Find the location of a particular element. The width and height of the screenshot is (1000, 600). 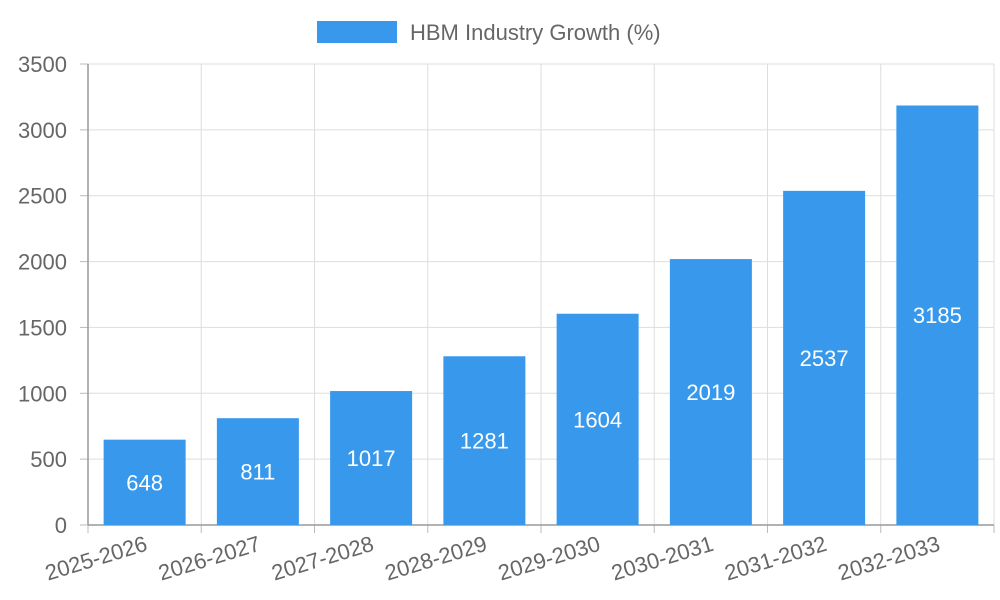

y-tick-label: 1500 is located at coordinates (42, 327).